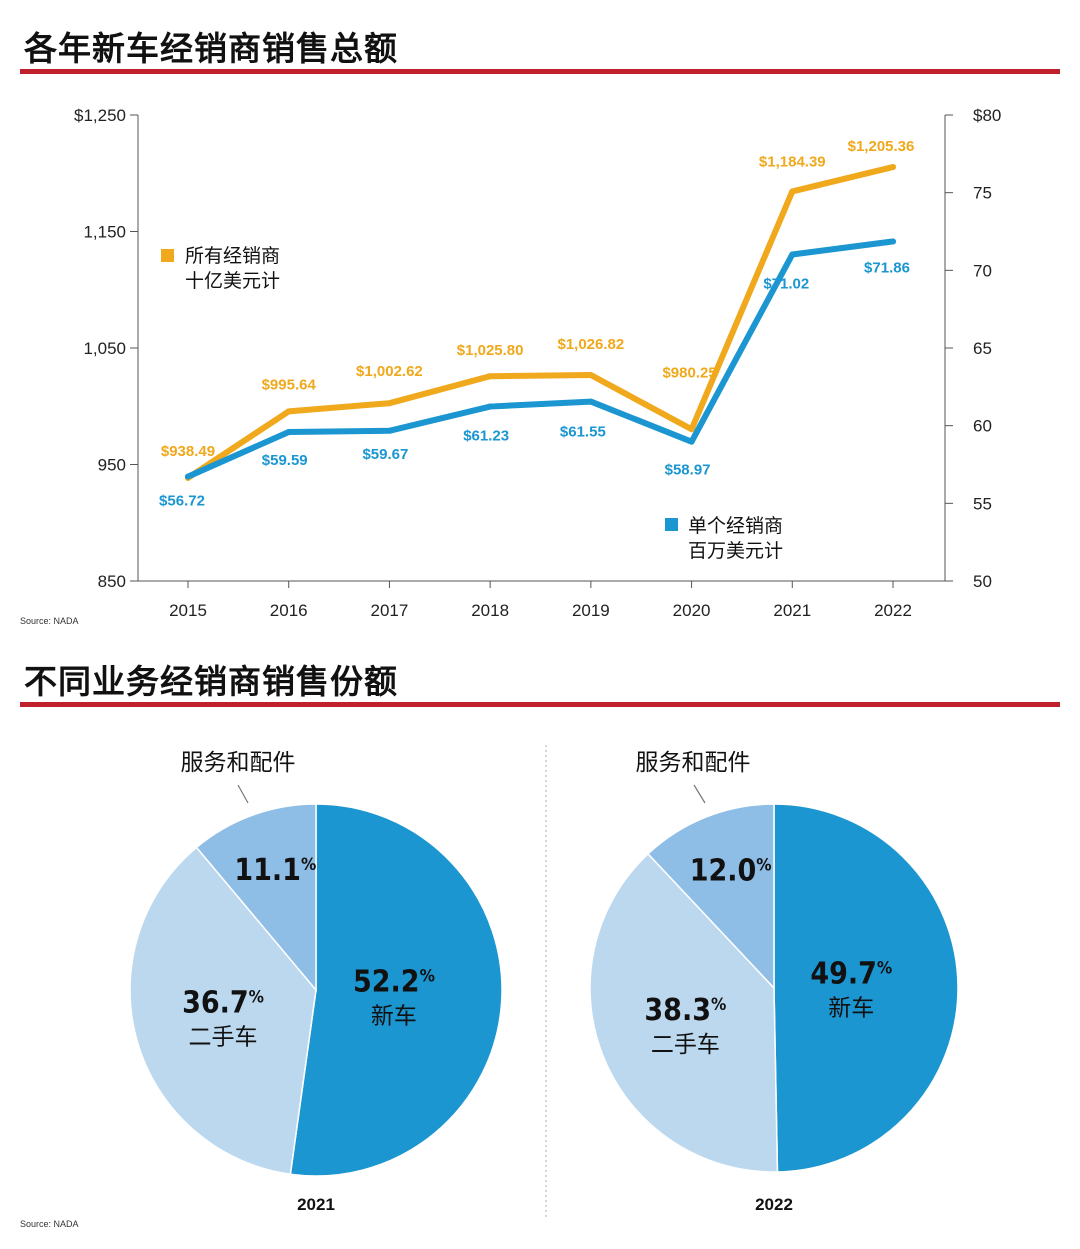  I want to click on right-tick-label: 50, so click(982, 581).